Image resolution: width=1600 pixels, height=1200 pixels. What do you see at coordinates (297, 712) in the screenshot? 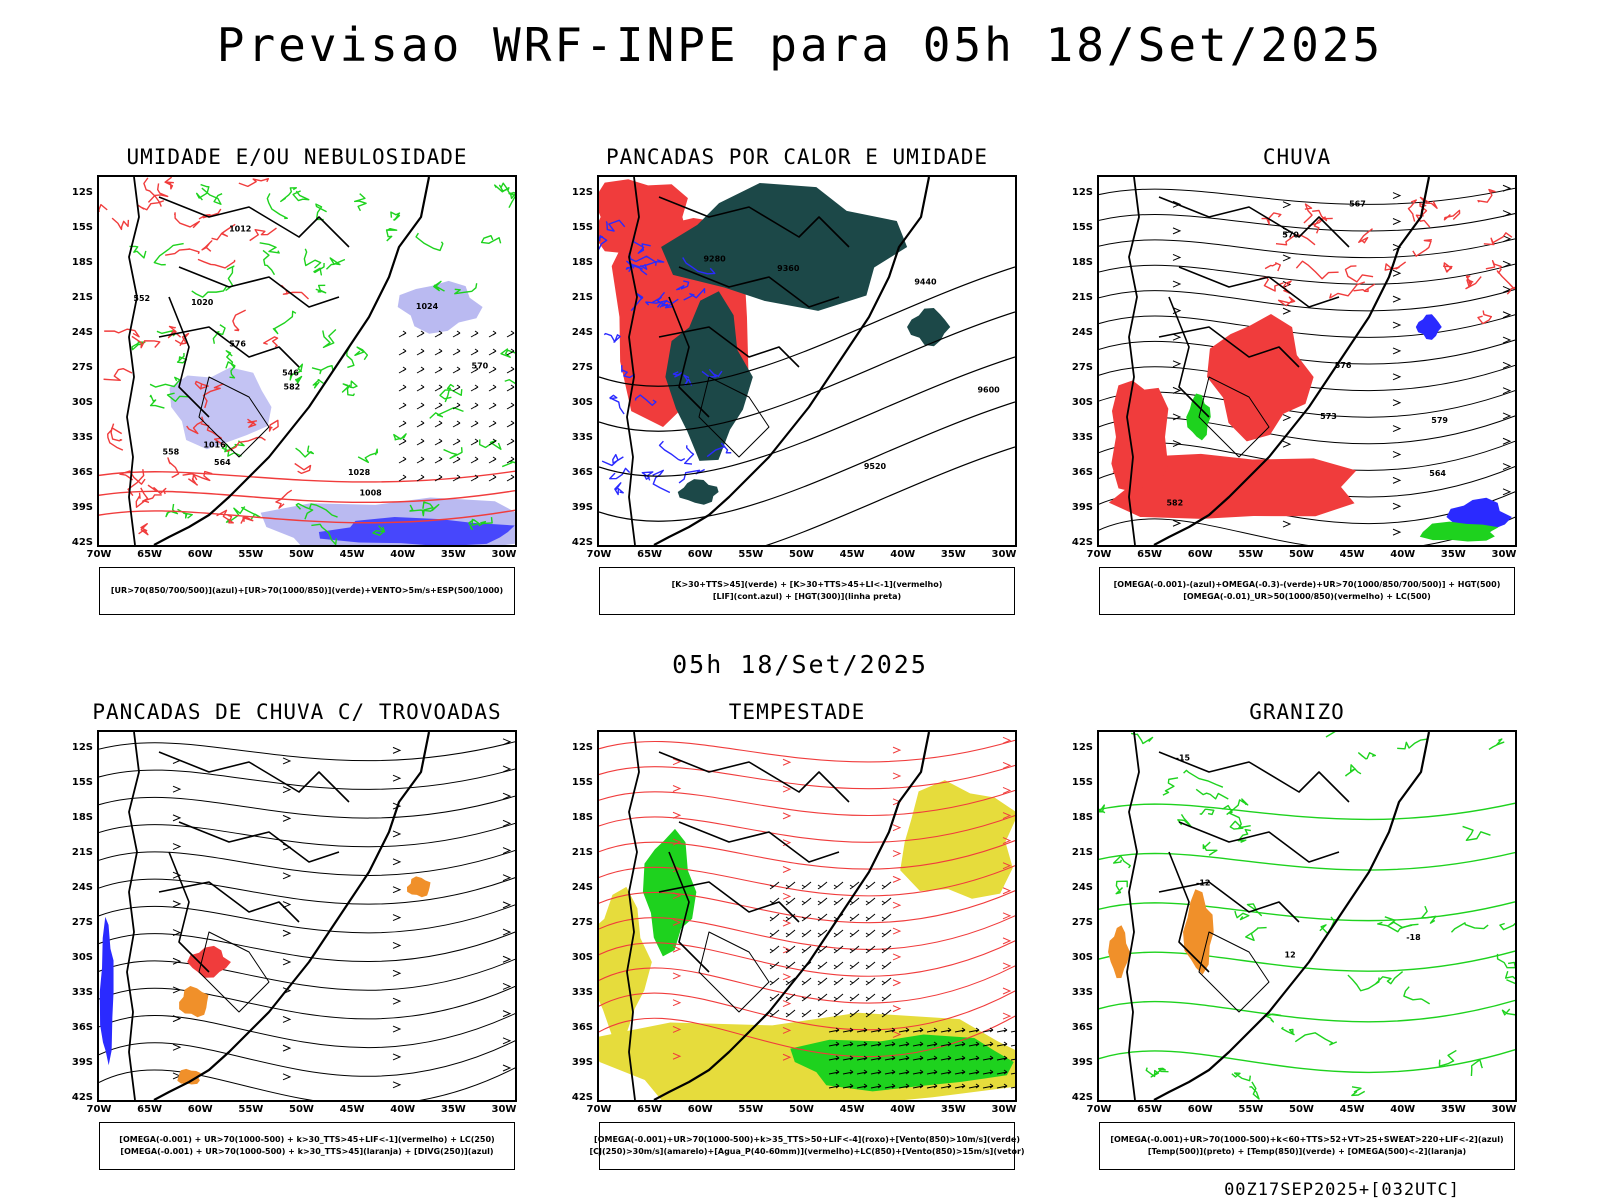
I see `panel-title: PANCADAS DE CHUVA C/ TROVOADAS` at bounding box center [297, 712].